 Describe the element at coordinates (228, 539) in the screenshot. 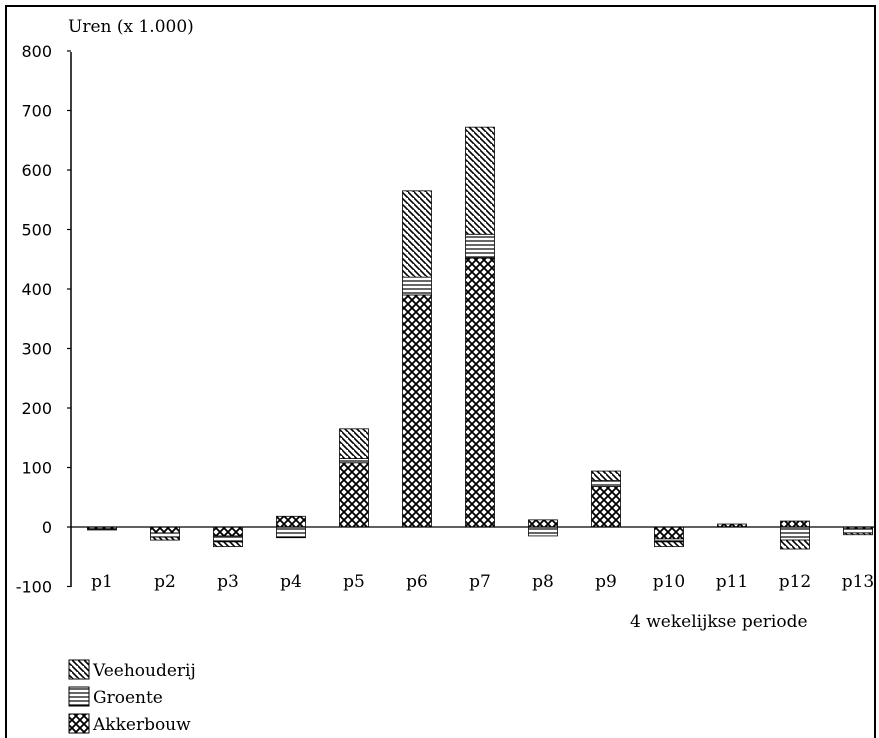

I see `bar-groente-p3` at that location.